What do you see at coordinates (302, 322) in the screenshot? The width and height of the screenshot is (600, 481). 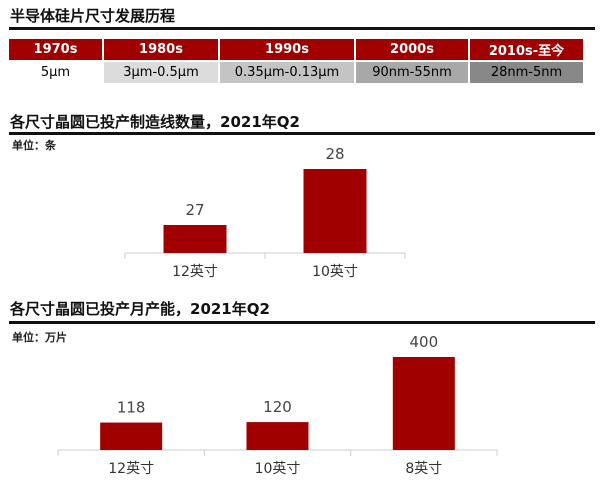 I see `chart2-divider` at bounding box center [302, 322].